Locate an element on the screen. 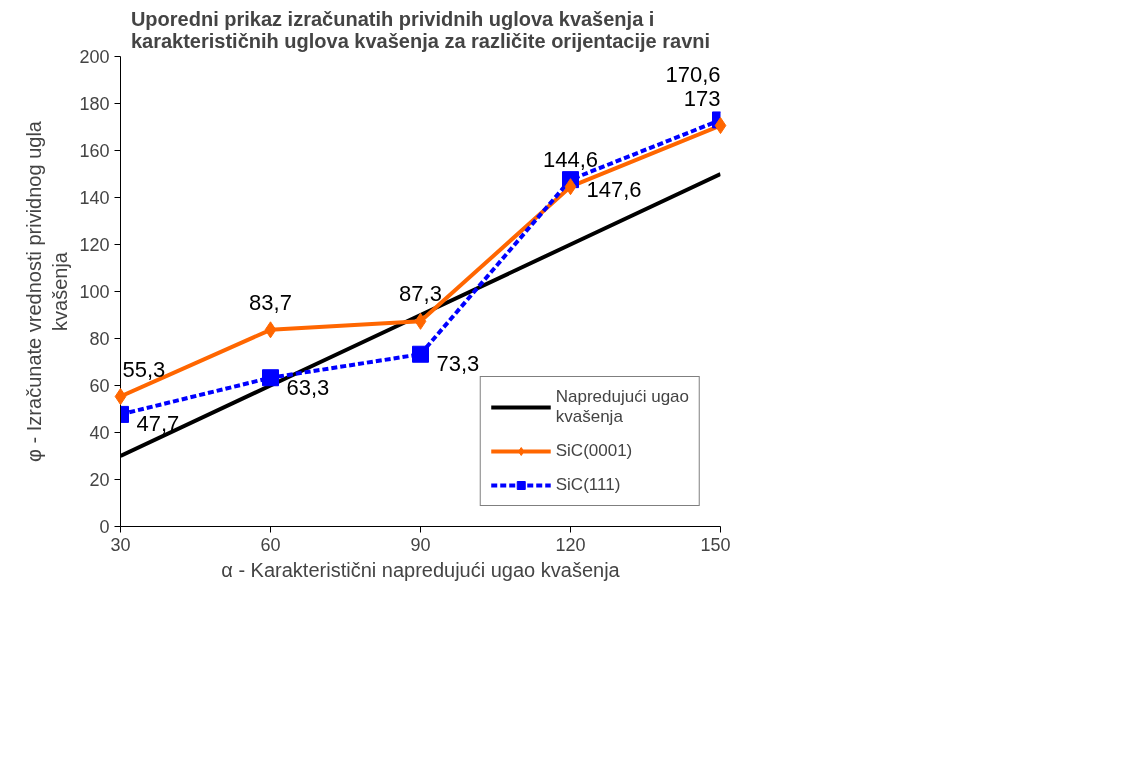 The width and height of the screenshot is (1132, 762). data-label: 47,7 is located at coordinates (158, 424).